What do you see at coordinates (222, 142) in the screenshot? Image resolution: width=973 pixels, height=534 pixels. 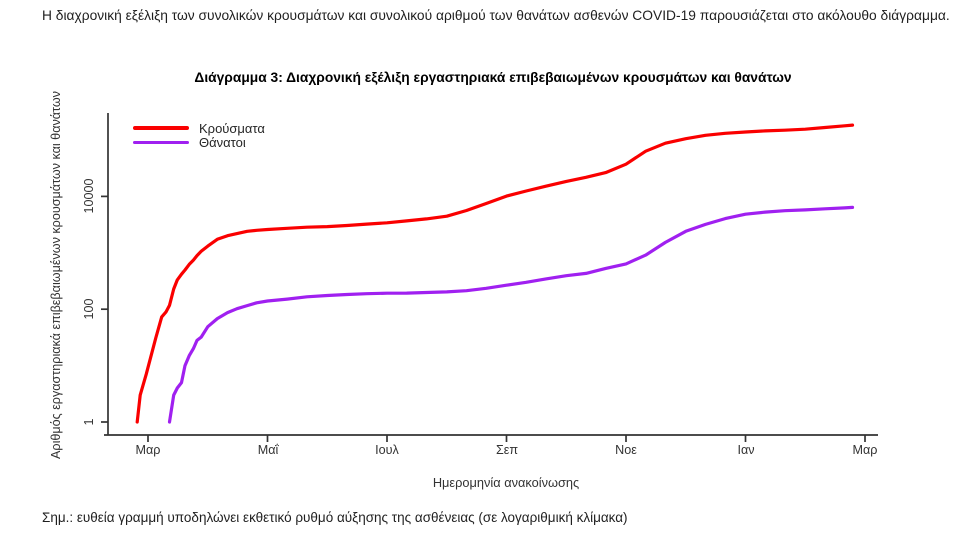 I see `legend-label-deaths: Θάνατοι` at bounding box center [222, 142].